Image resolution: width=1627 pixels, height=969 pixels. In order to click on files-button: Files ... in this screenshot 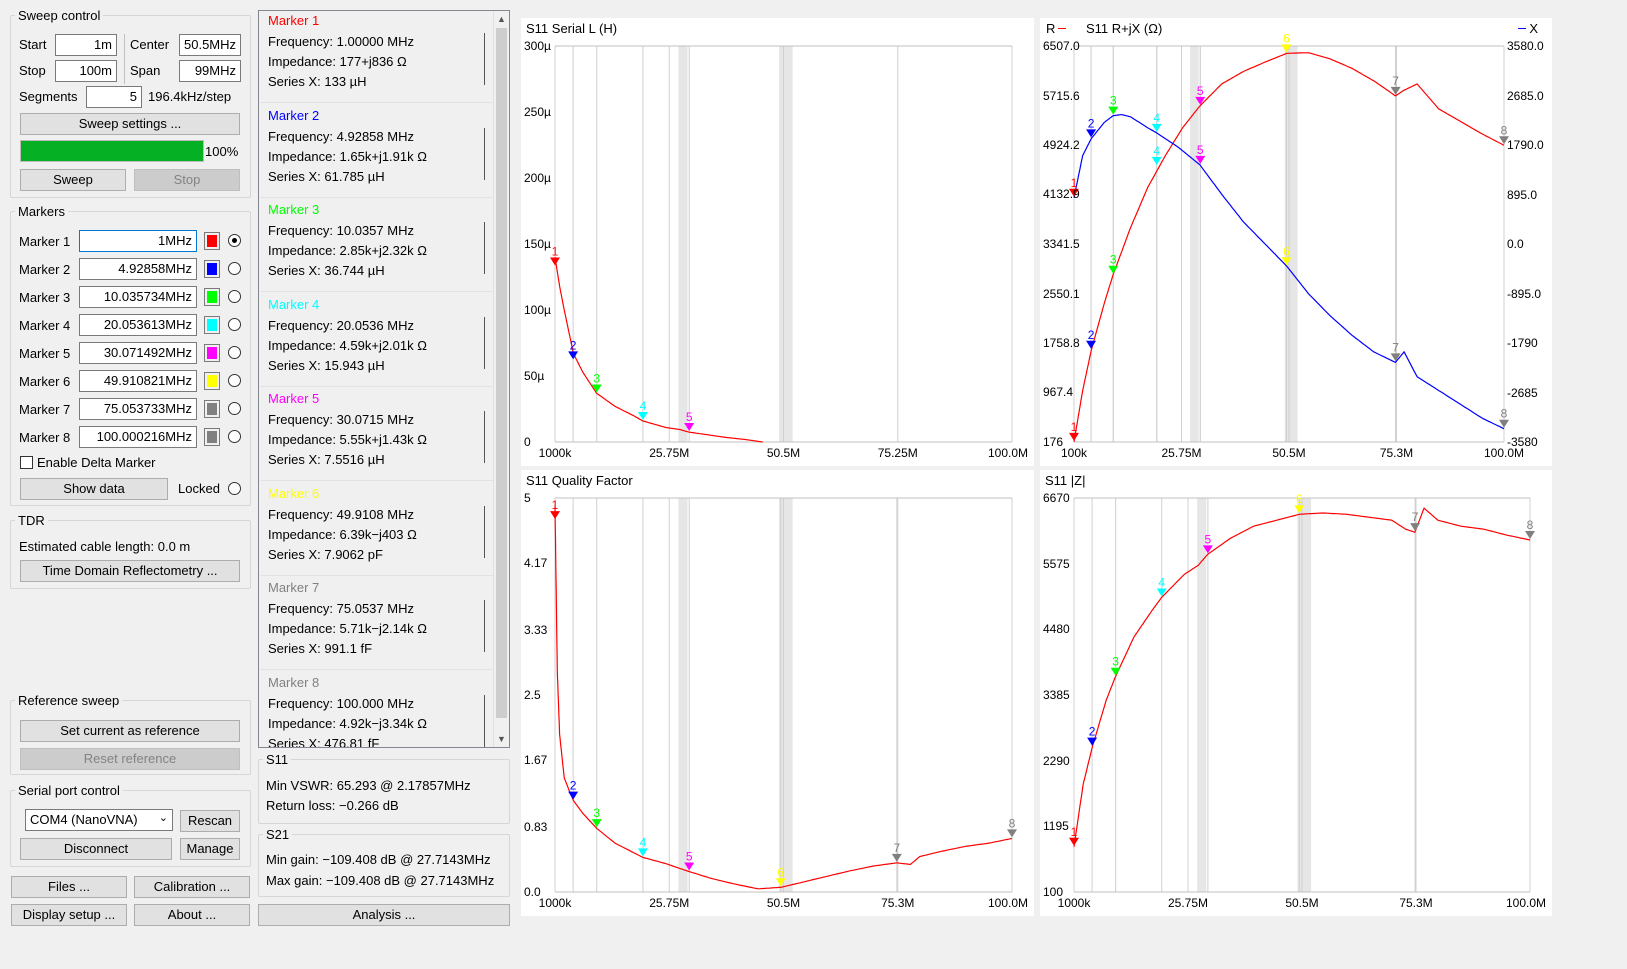, I will do `click(69, 887)`.